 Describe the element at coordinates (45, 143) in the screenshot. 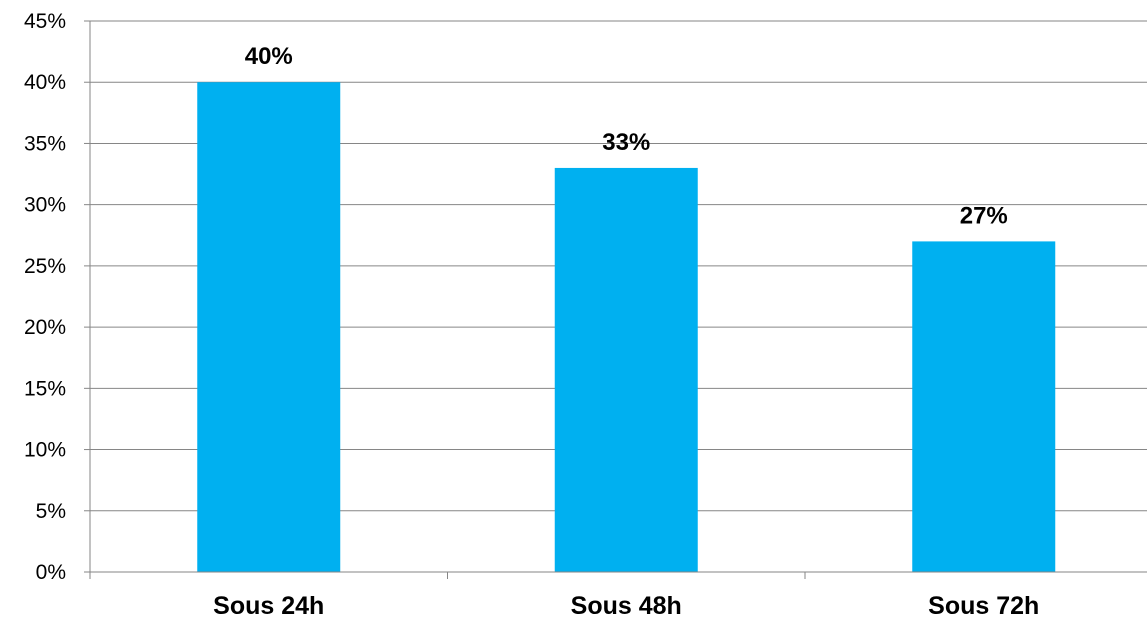

I see `y-tick-label: 35%` at that location.